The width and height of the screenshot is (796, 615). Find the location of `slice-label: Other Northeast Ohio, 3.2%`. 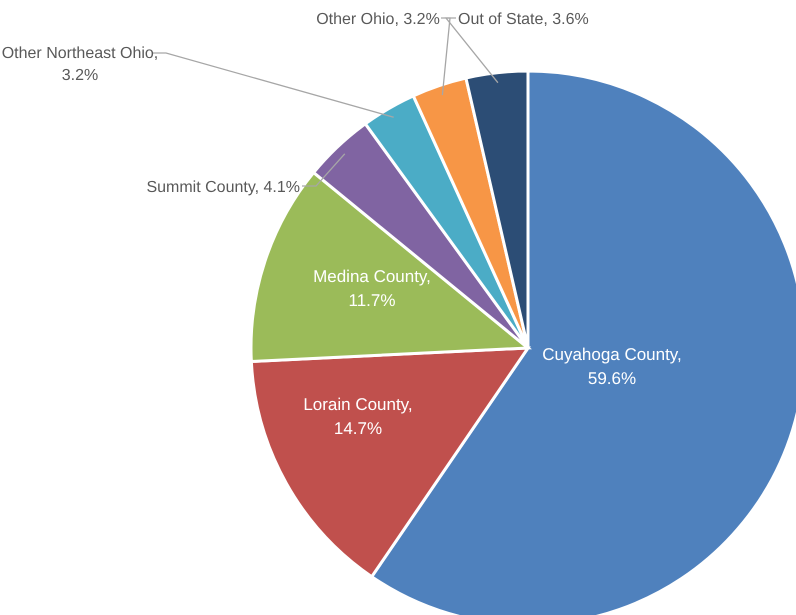

slice-label: Other Northeast Ohio, 3.2% is located at coordinates (80, 64).